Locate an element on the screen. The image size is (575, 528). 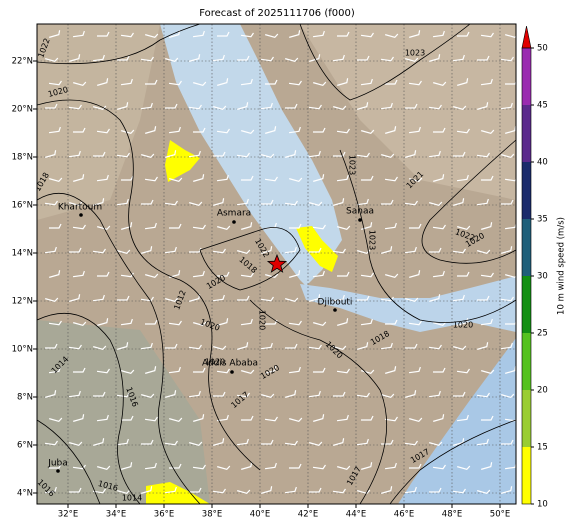
lon-tick-label: 50°E is located at coordinates (500, 515).